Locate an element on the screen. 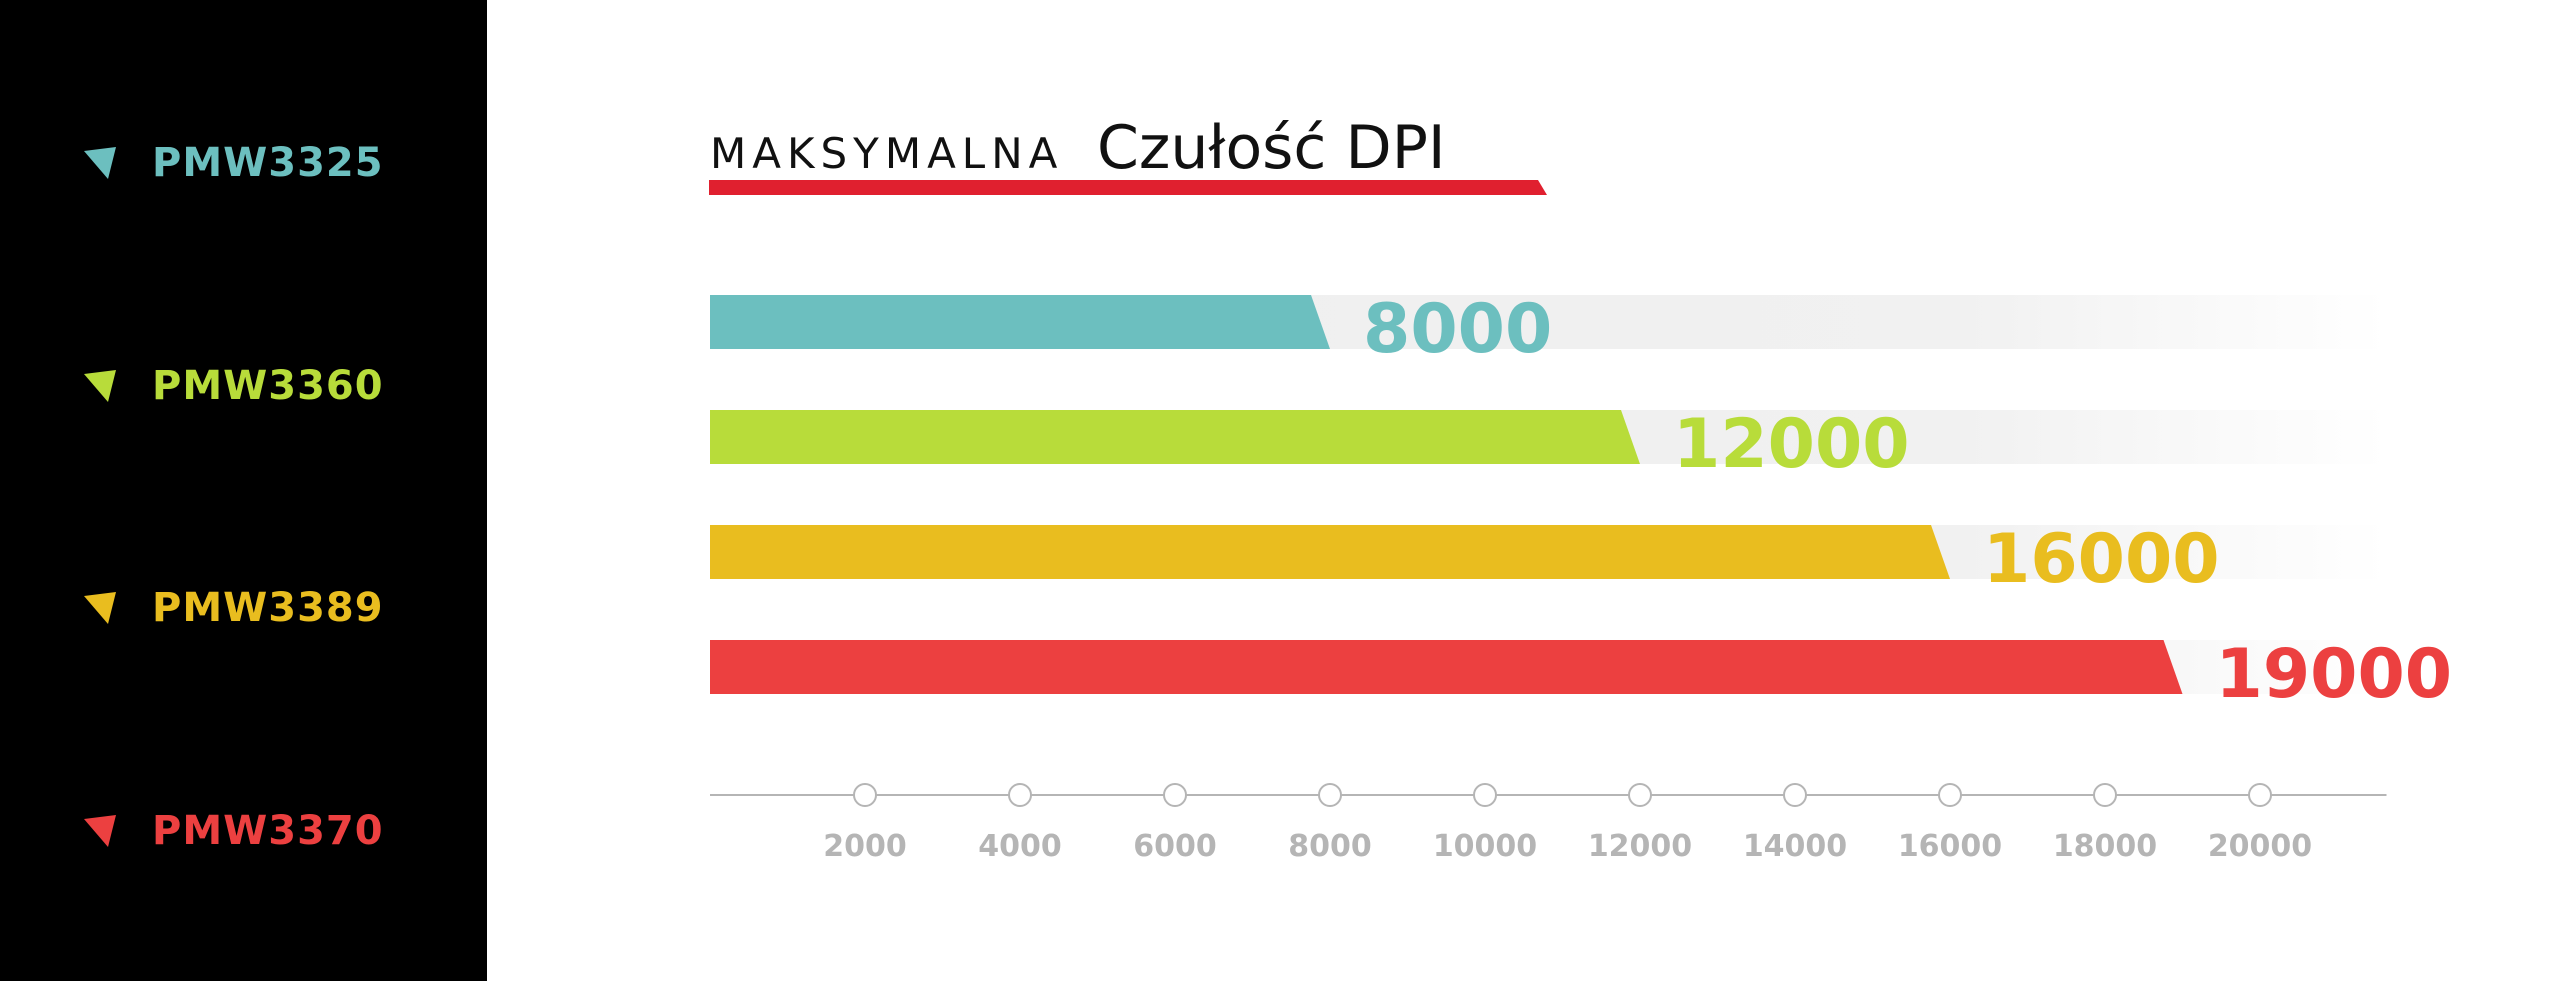 The height and width of the screenshot is (981, 2560). legend-label: PMW3370 is located at coordinates (268, 831).